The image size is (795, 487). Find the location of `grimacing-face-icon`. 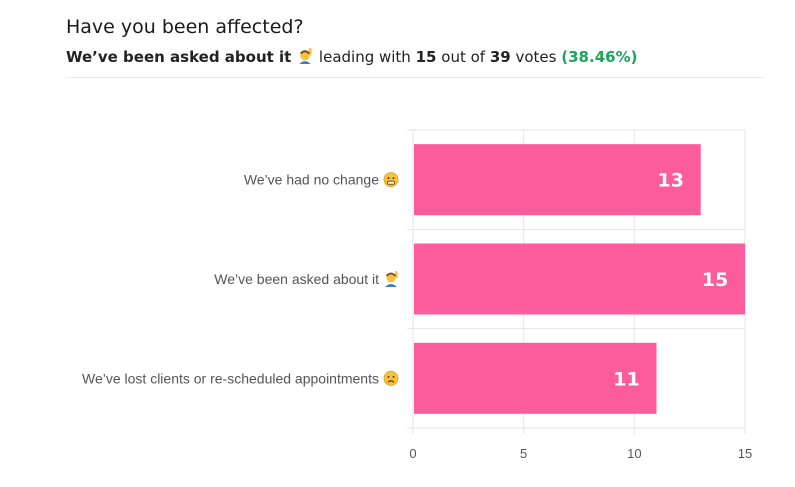

grimacing-face-icon is located at coordinates (391, 180).